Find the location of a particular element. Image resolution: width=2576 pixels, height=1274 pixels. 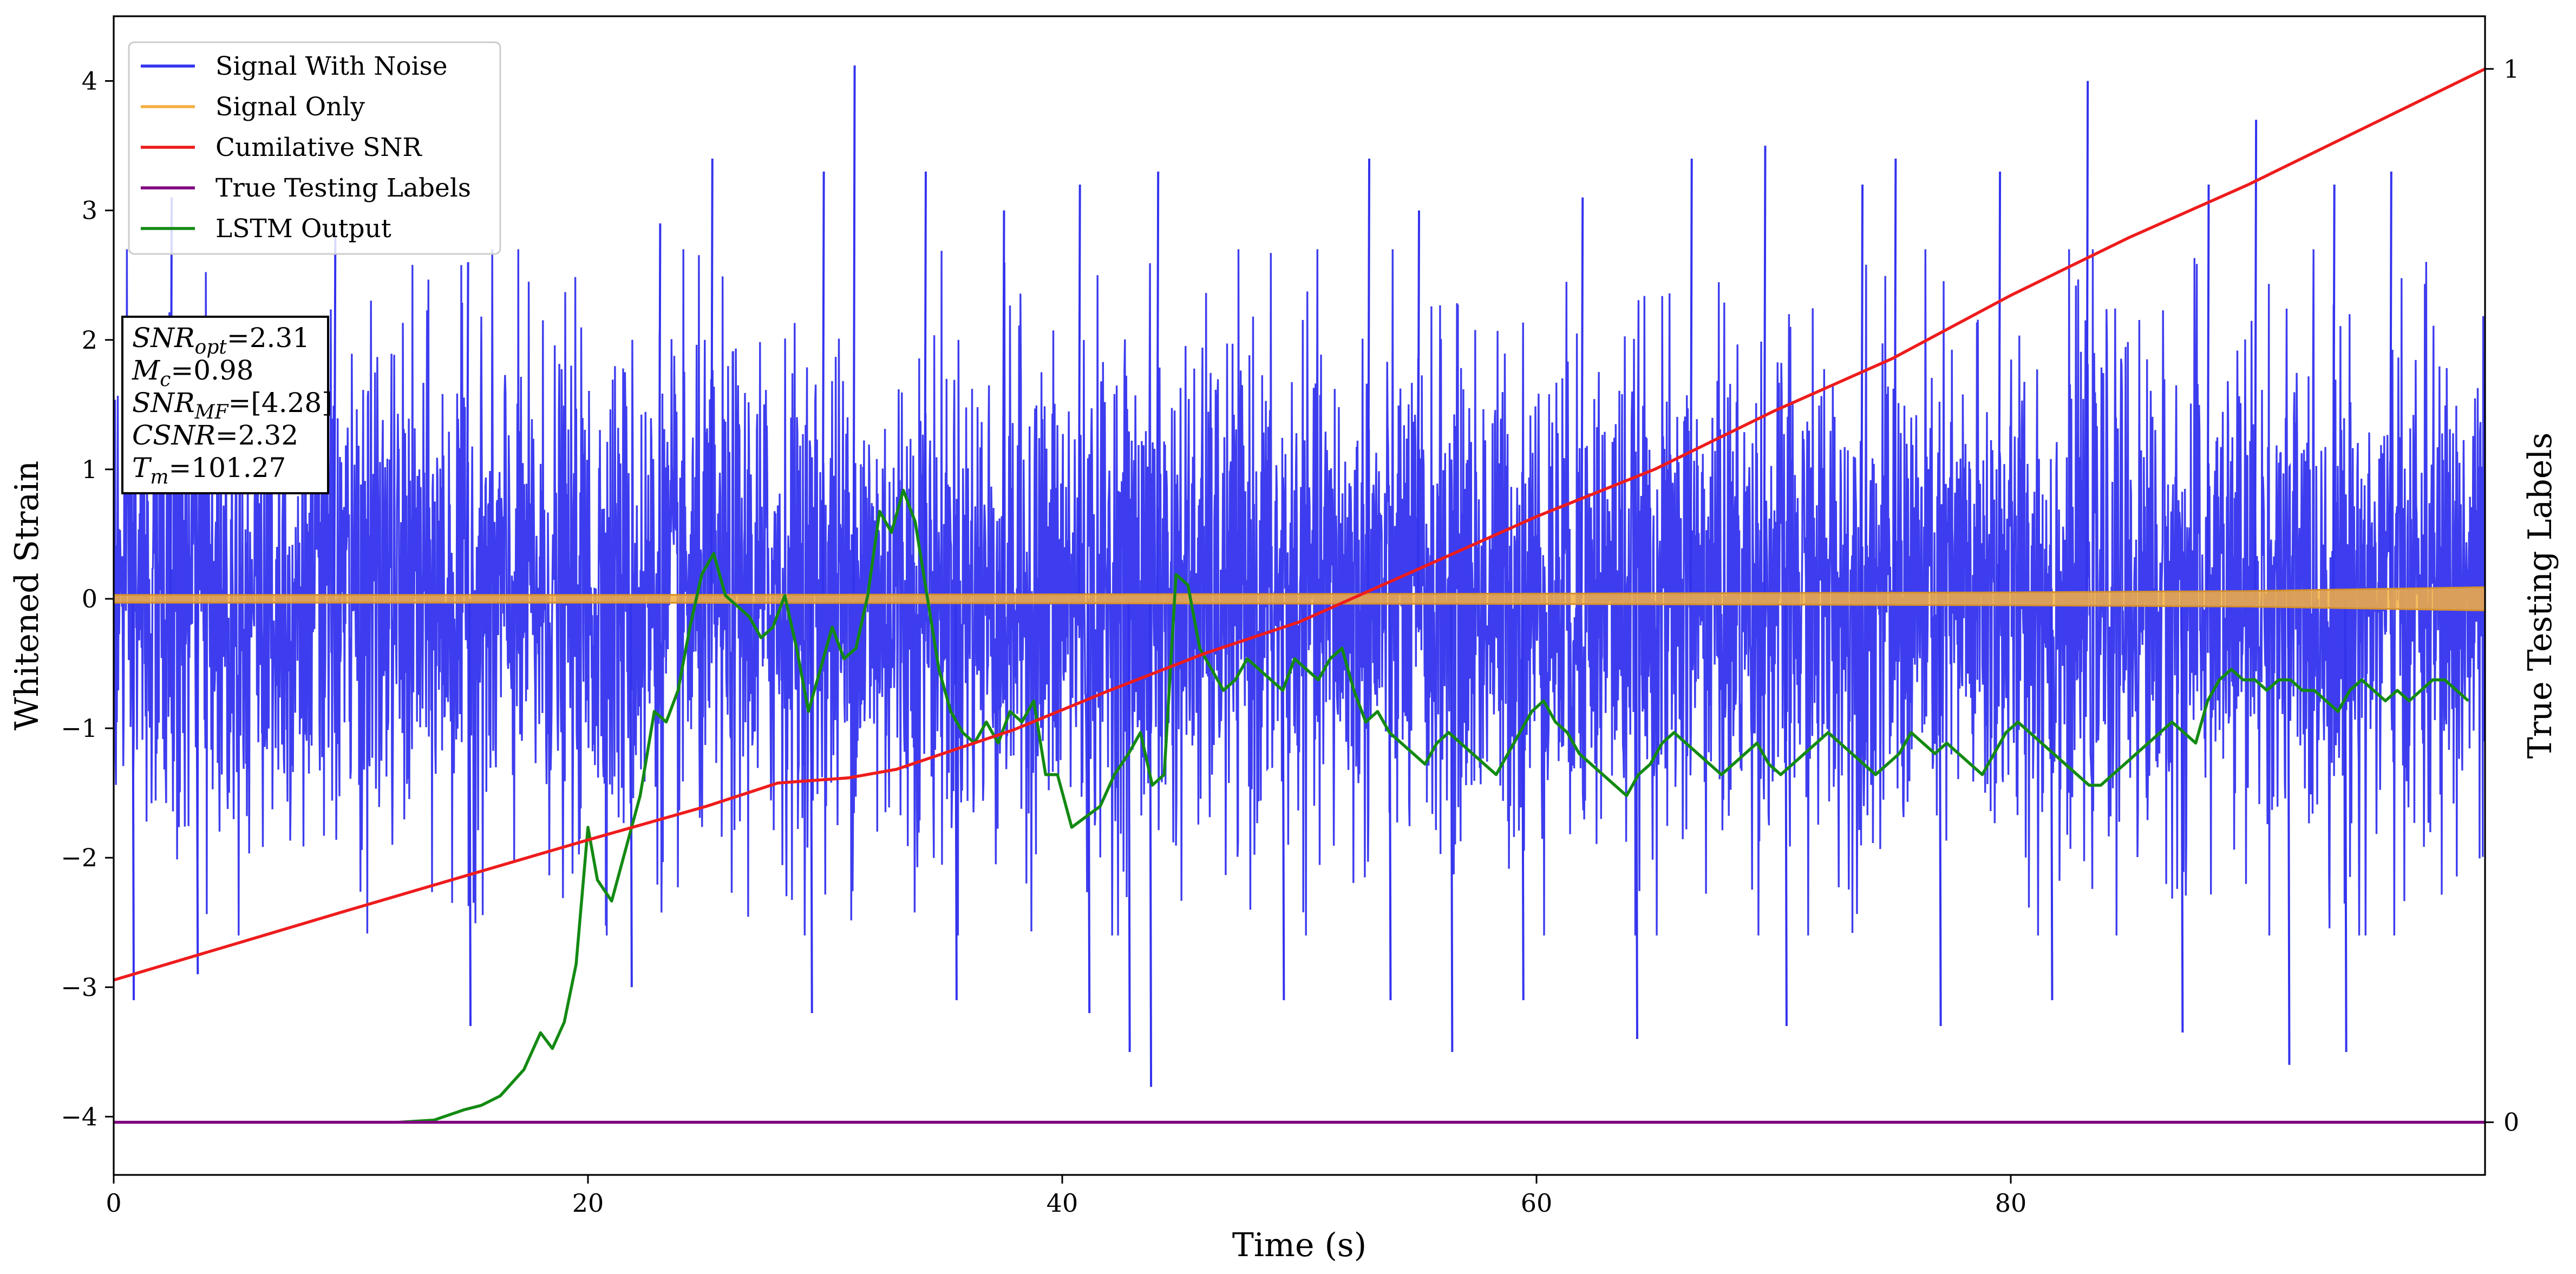

x-tick-label: 80 is located at coordinates (2011, 1203).